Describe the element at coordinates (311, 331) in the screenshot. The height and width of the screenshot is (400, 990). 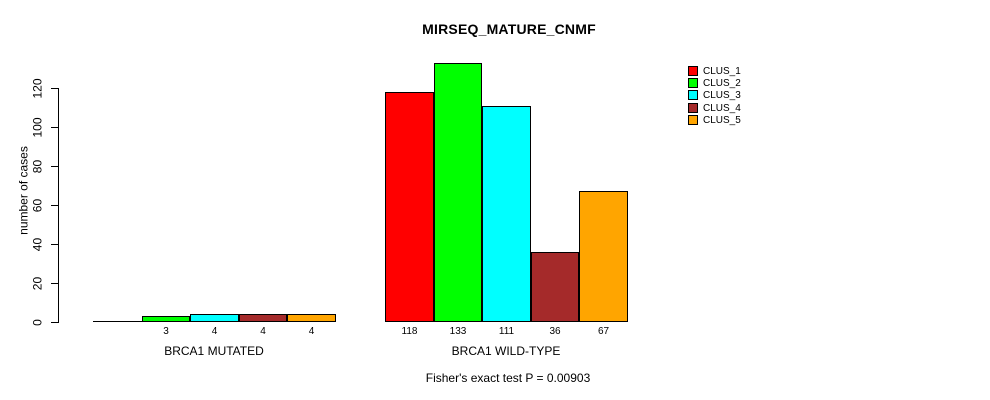
I see `bar-value-label-brca1-mutated-clus-5: 4` at that location.